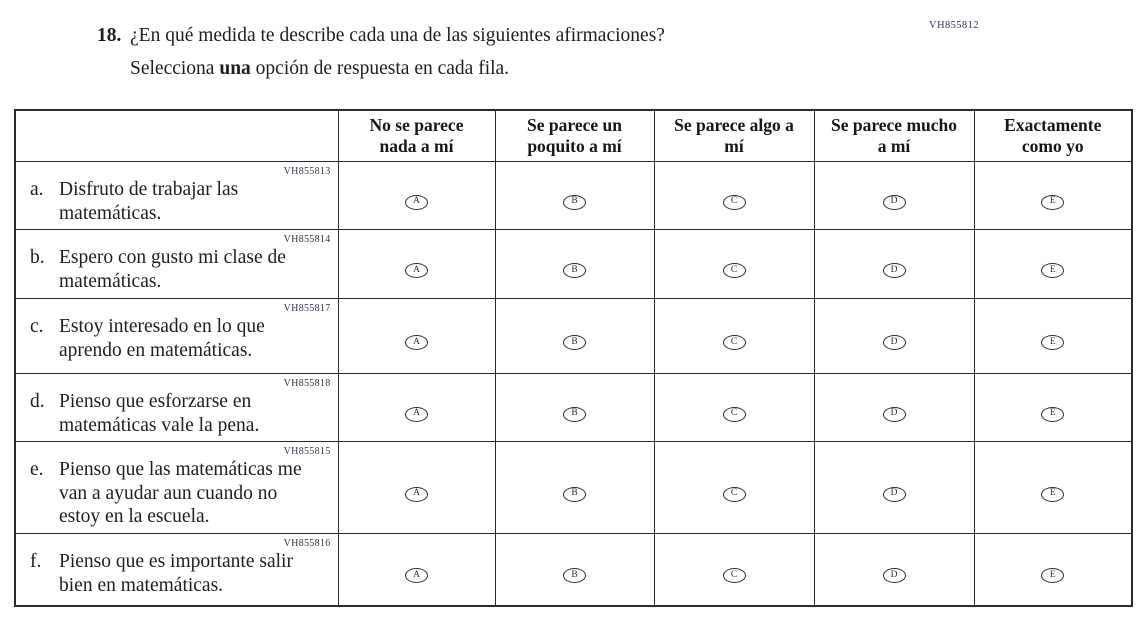 The width and height of the screenshot is (1145, 636). Describe the element at coordinates (235, 69) in the screenshot. I see `instruction-bold: una` at that location.